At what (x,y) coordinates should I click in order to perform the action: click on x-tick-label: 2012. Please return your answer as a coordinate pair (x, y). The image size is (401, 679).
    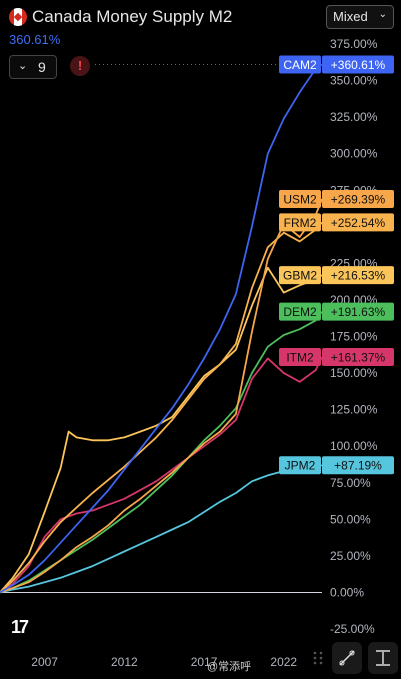
    Looking at the image, I should click on (124, 662).